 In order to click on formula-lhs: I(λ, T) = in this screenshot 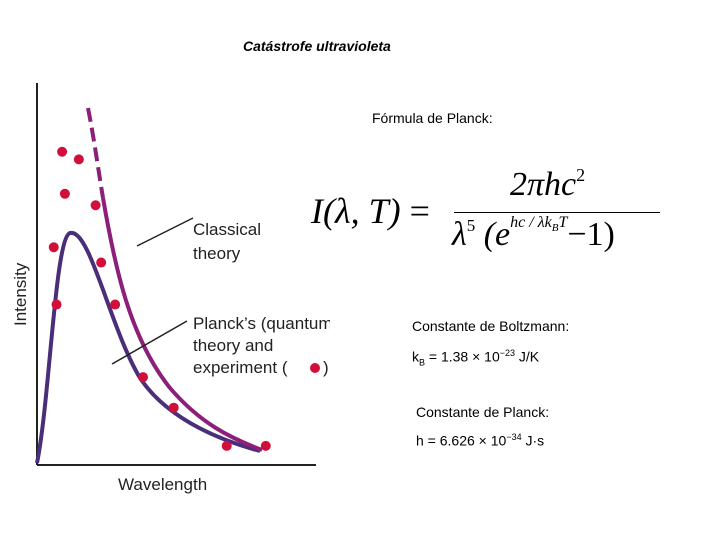, I will do `click(370, 211)`.